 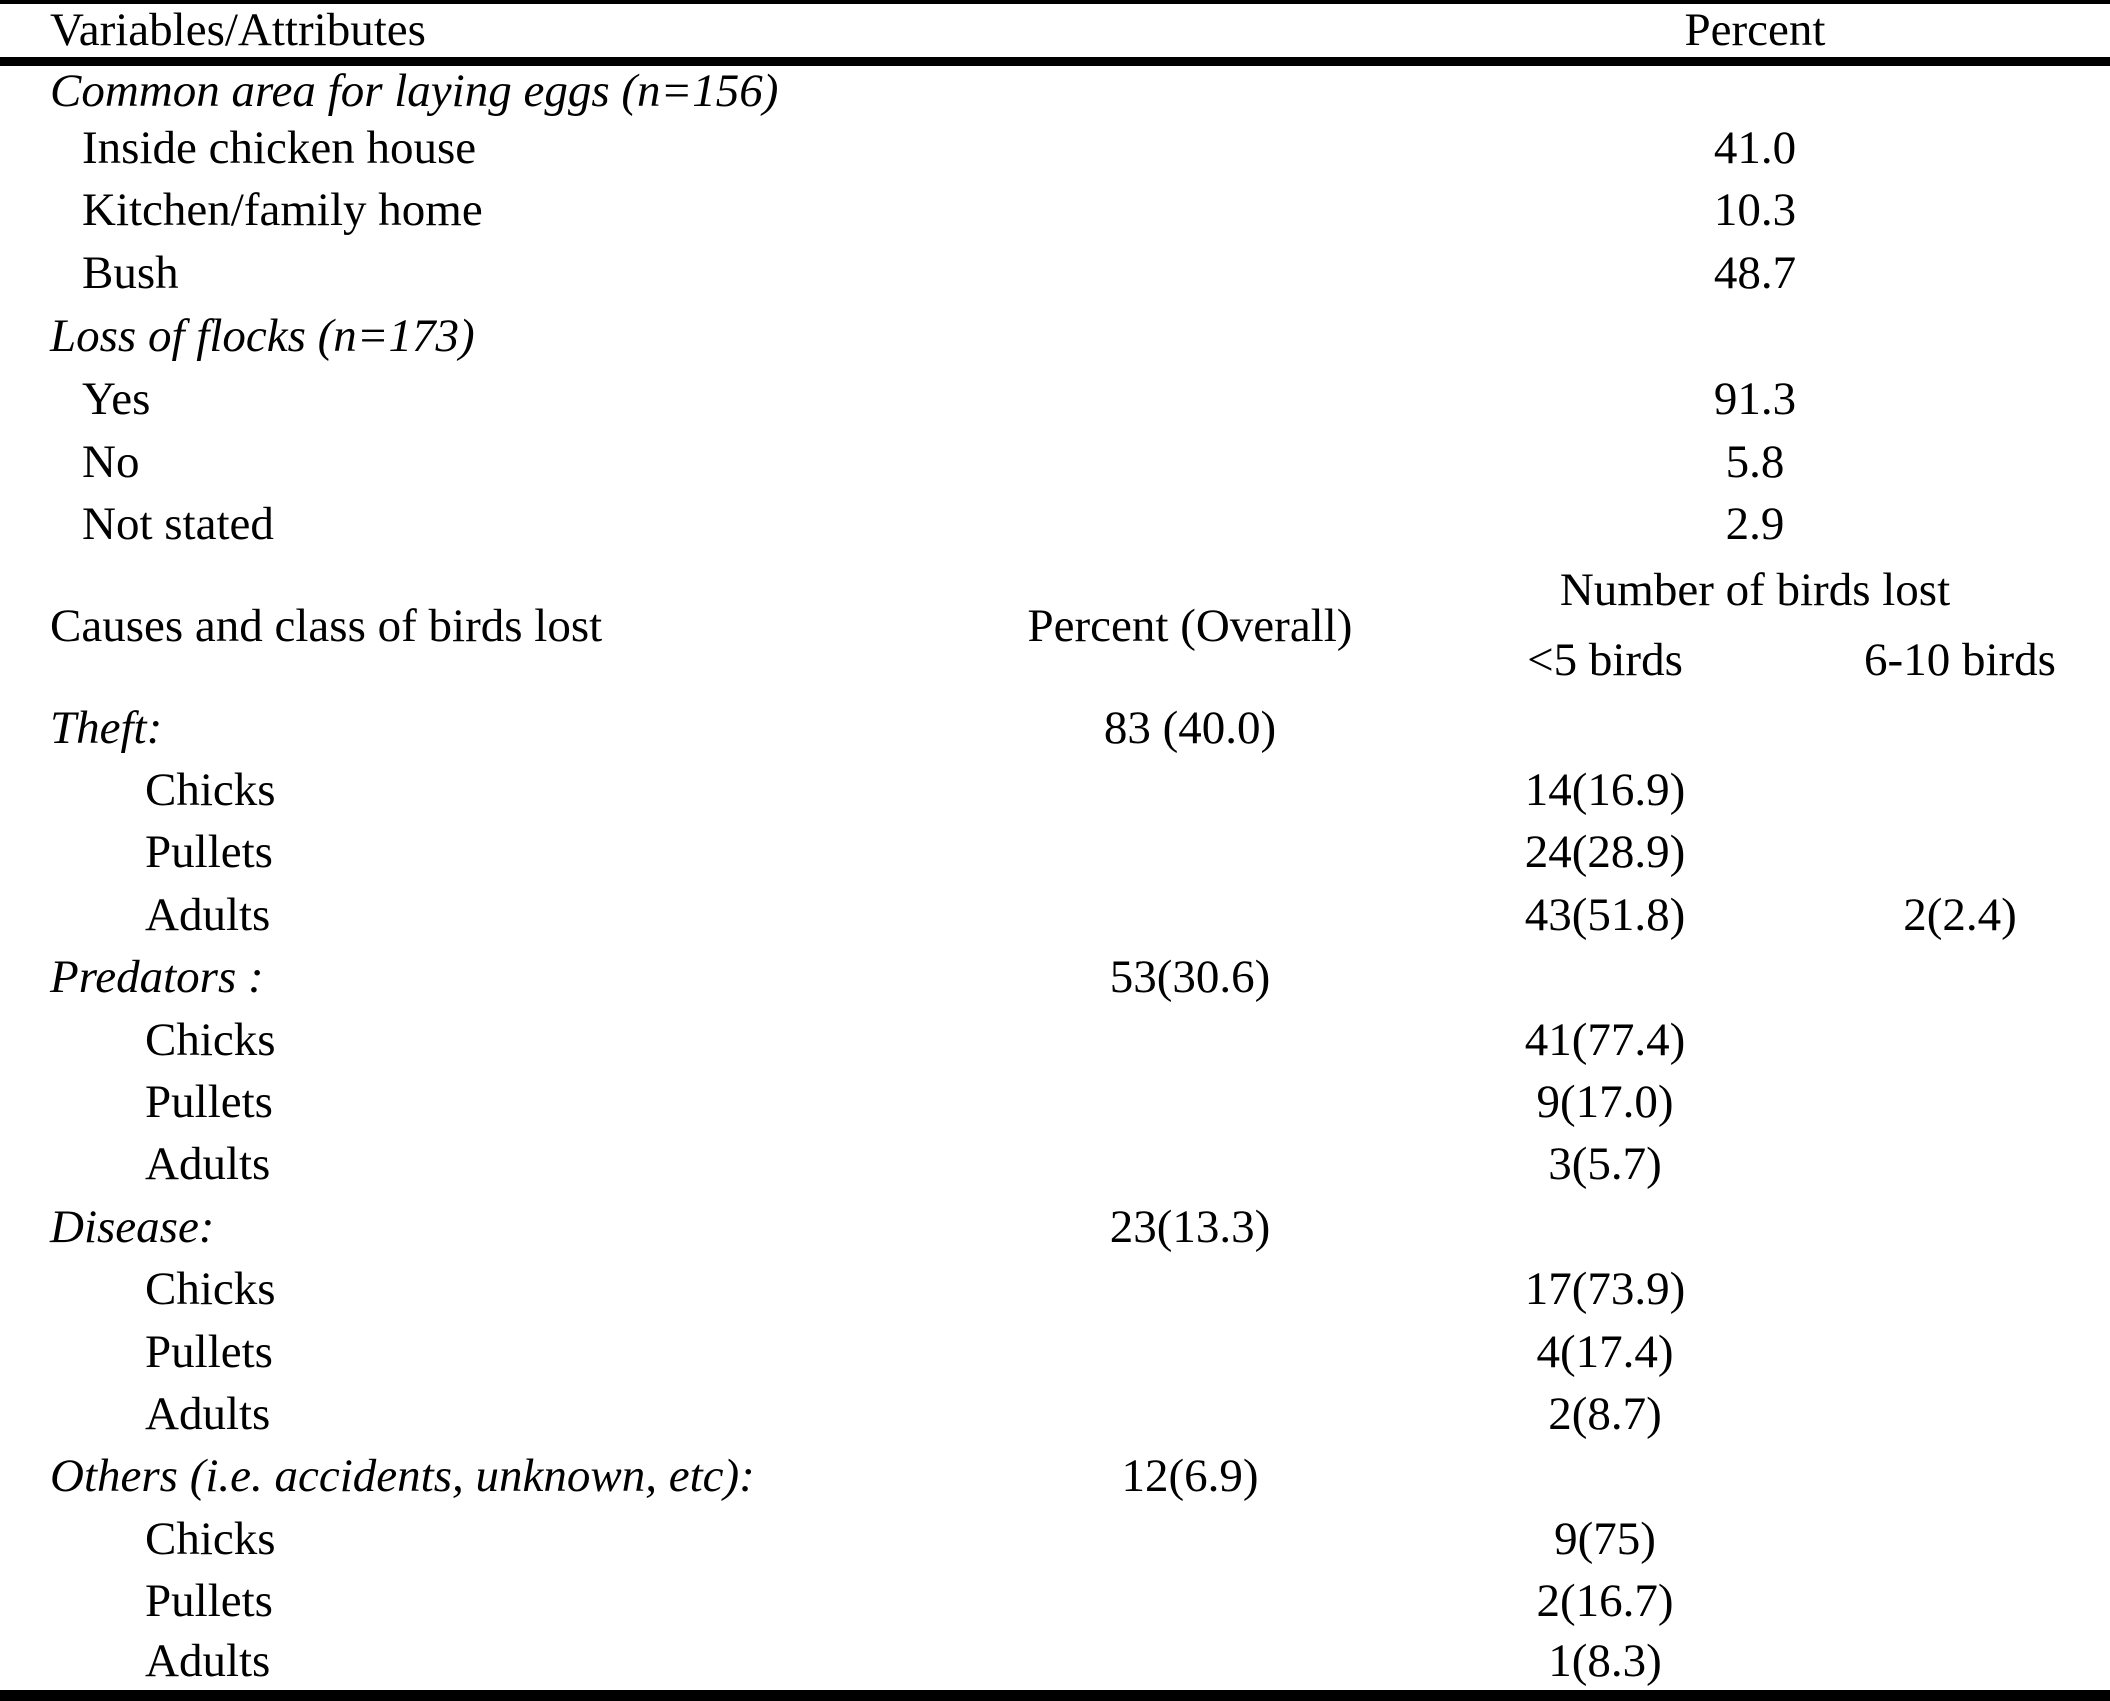 I want to click on percent-value: 41.0, so click(x=1755, y=147).